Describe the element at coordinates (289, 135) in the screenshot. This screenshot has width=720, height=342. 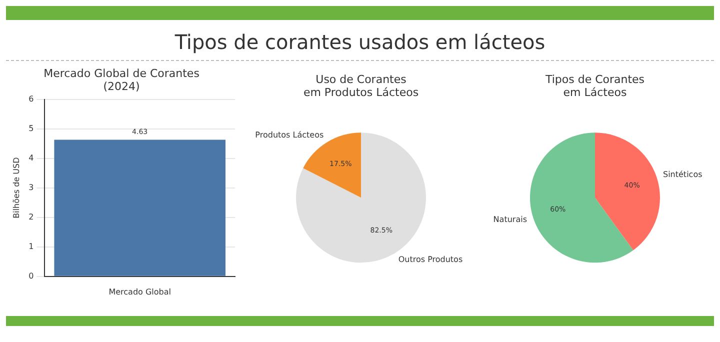
I see `slice-label: Produtos Lácteos` at that location.